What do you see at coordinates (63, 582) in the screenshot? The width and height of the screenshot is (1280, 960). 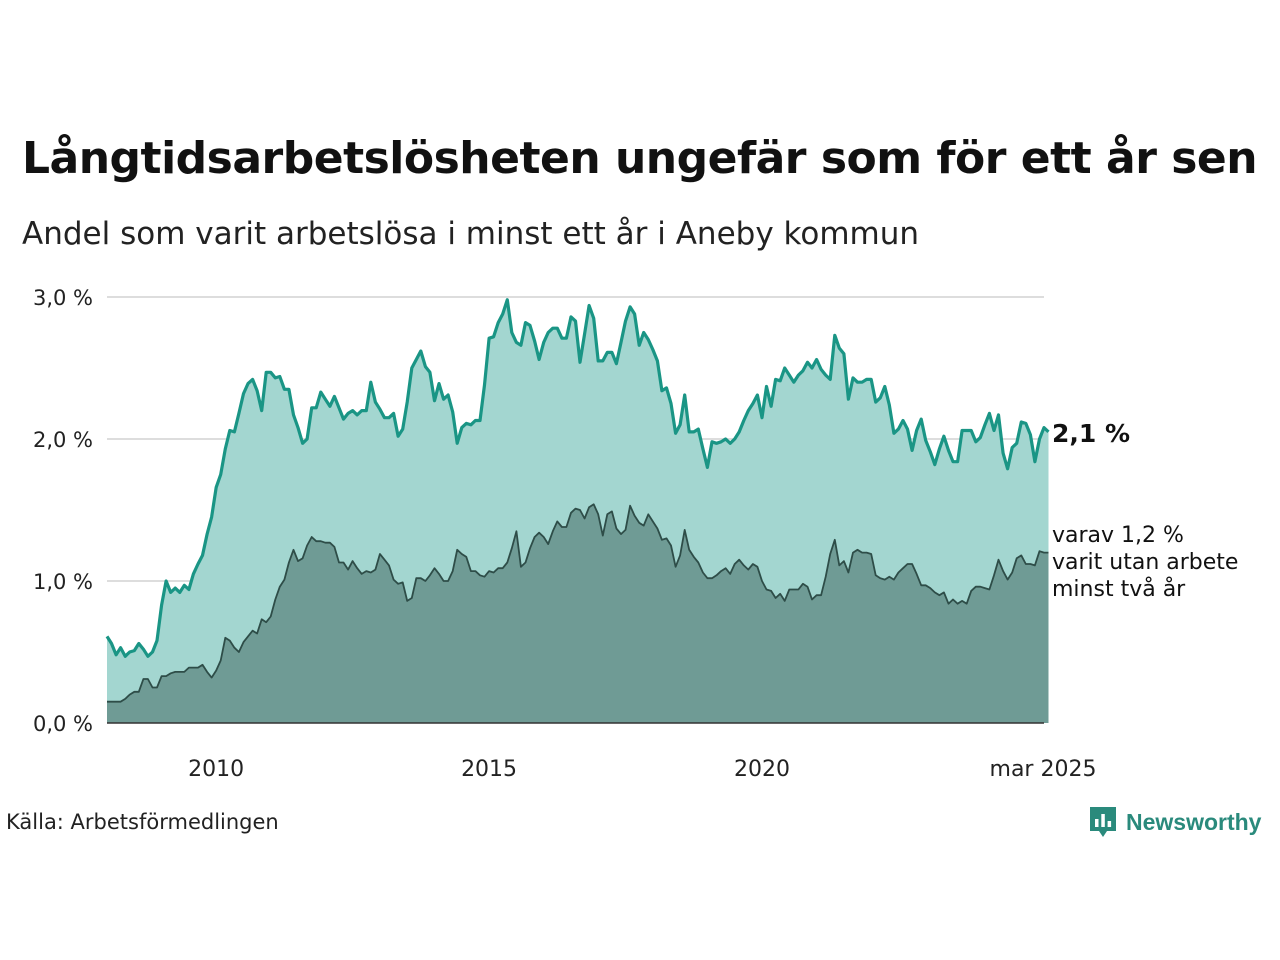 I see `y-tick-label: 1,0 %` at bounding box center [63, 582].